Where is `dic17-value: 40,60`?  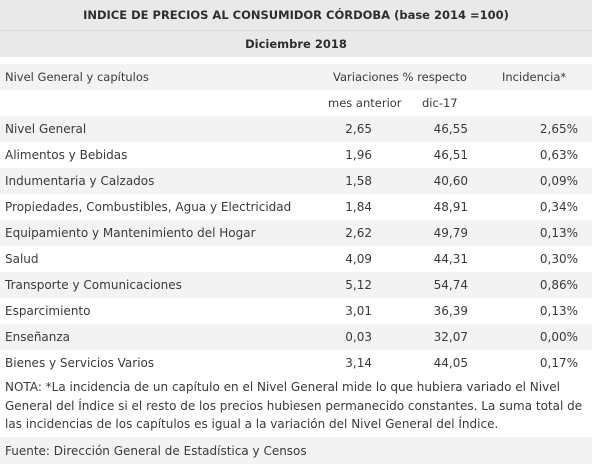 dic17-value: 40,60 is located at coordinates (450, 181).